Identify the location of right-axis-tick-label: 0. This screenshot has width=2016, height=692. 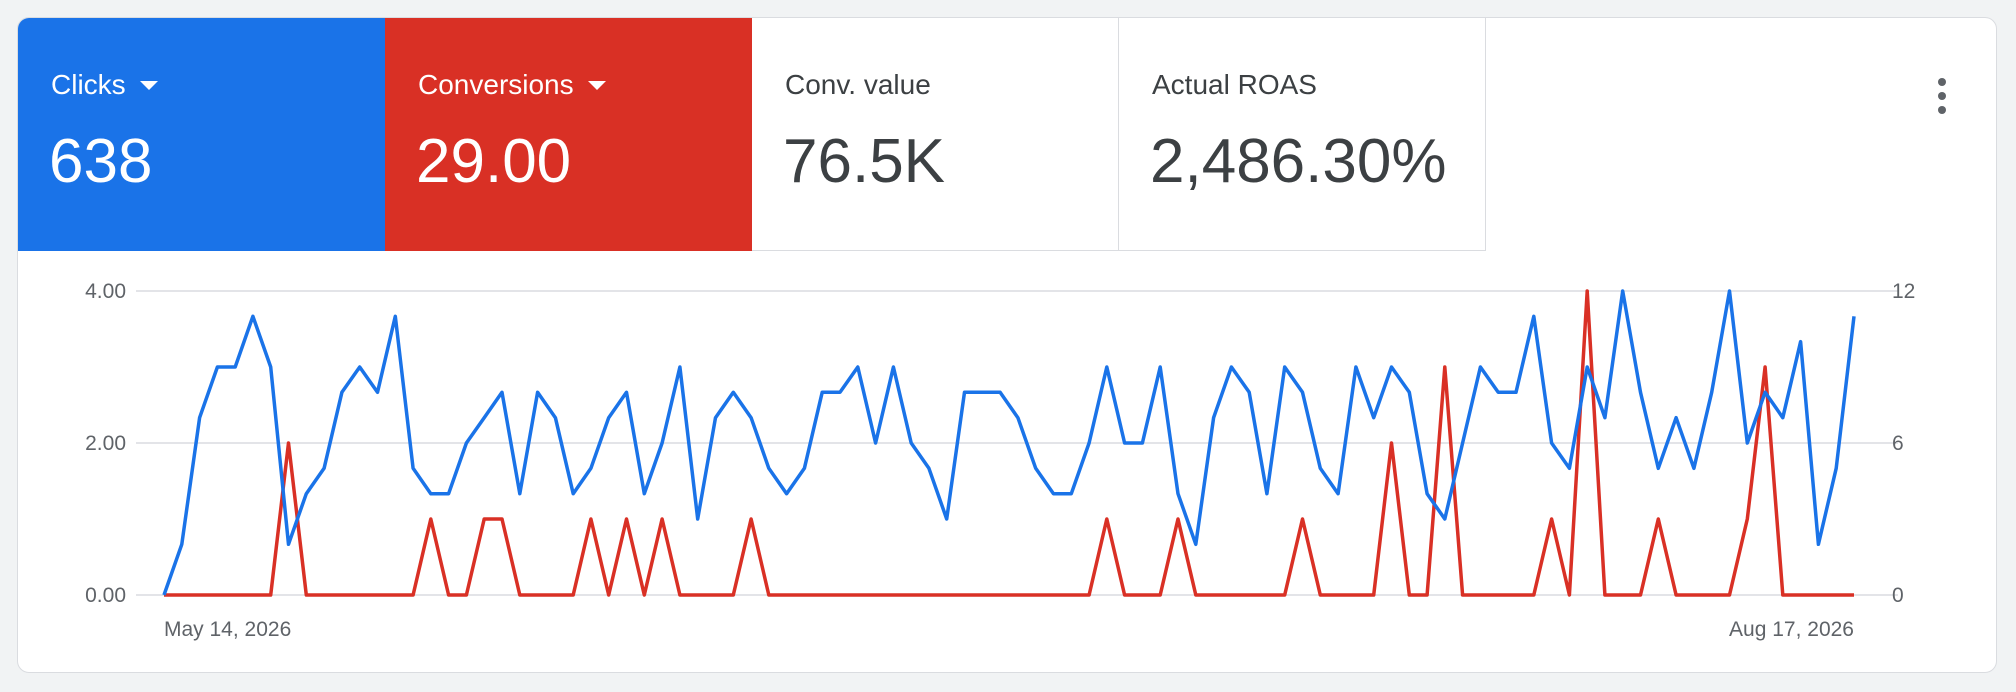
(1898, 595).